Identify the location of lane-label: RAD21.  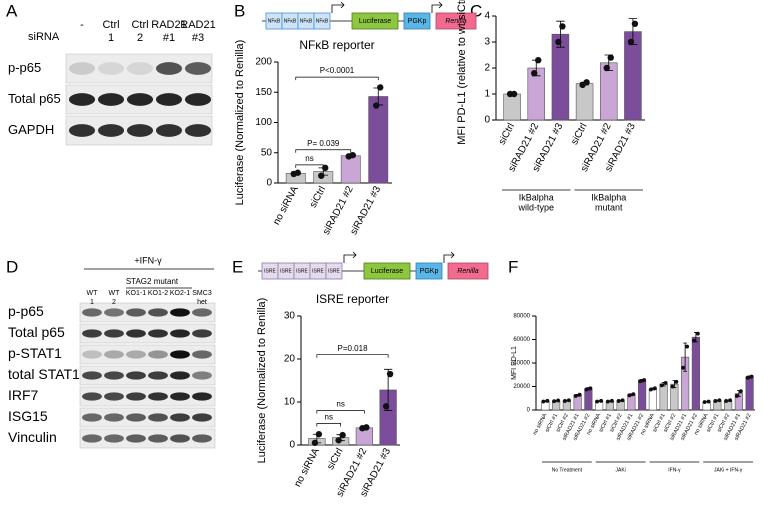
(197, 25).